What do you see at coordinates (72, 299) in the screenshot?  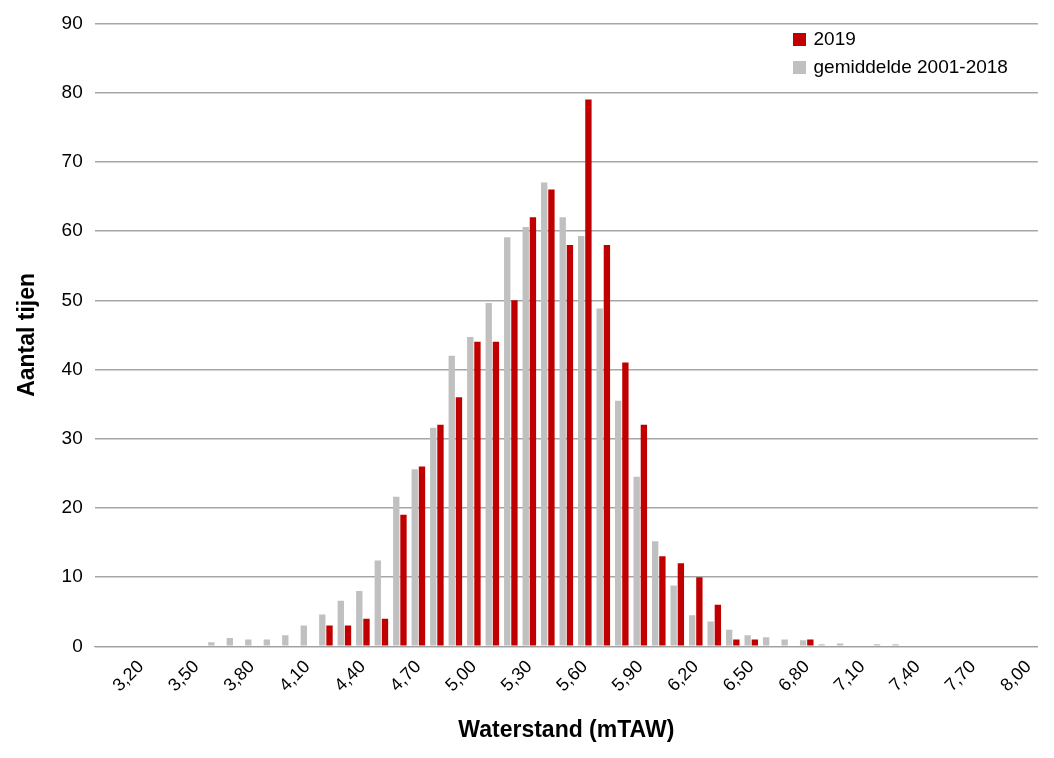 I see `y-tick-label: 50` at bounding box center [72, 299].